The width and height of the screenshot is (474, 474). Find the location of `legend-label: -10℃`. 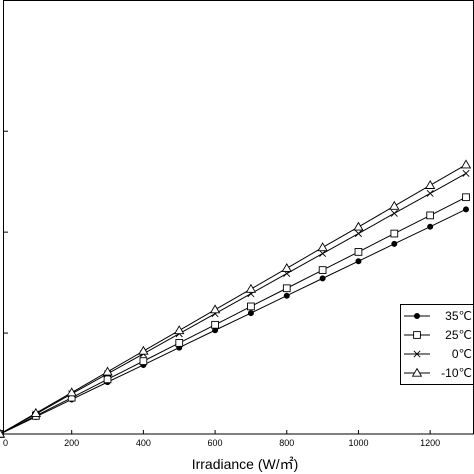

legend-label: -10℃ is located at coordinates (456, 373).